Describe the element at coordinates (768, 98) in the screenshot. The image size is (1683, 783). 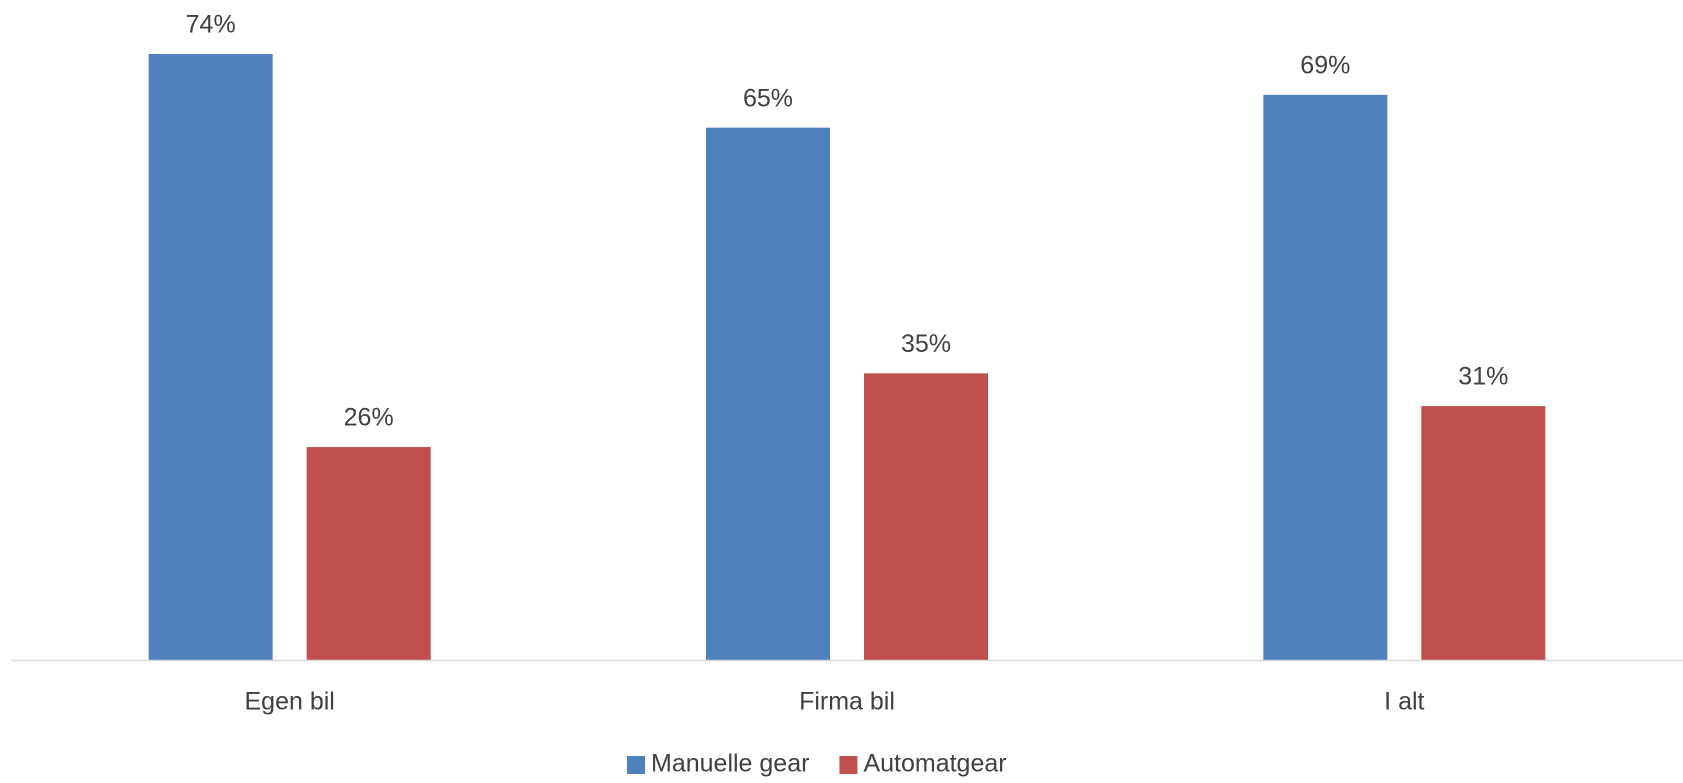
I see `data-label: 65%` at that location.